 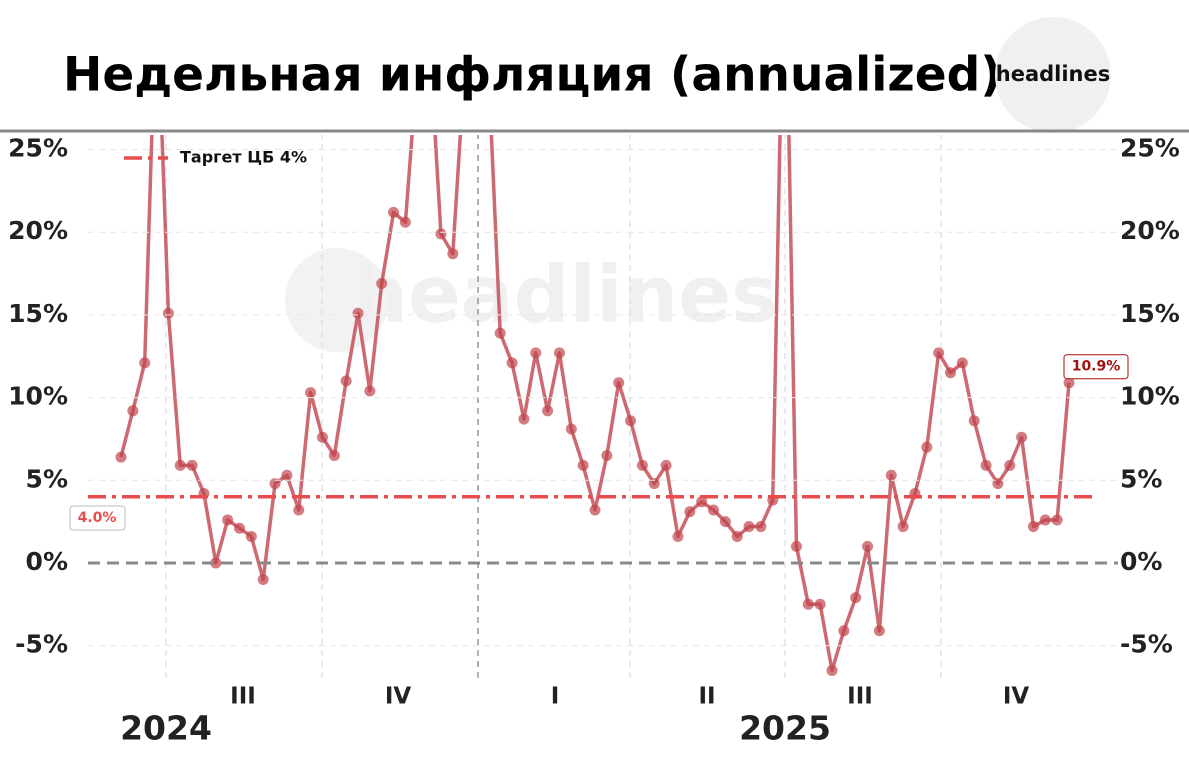 What do you see at coordinates (564, 295) in the screenshot?
I see `watermark: headlines` at bounding box center [564, 295].